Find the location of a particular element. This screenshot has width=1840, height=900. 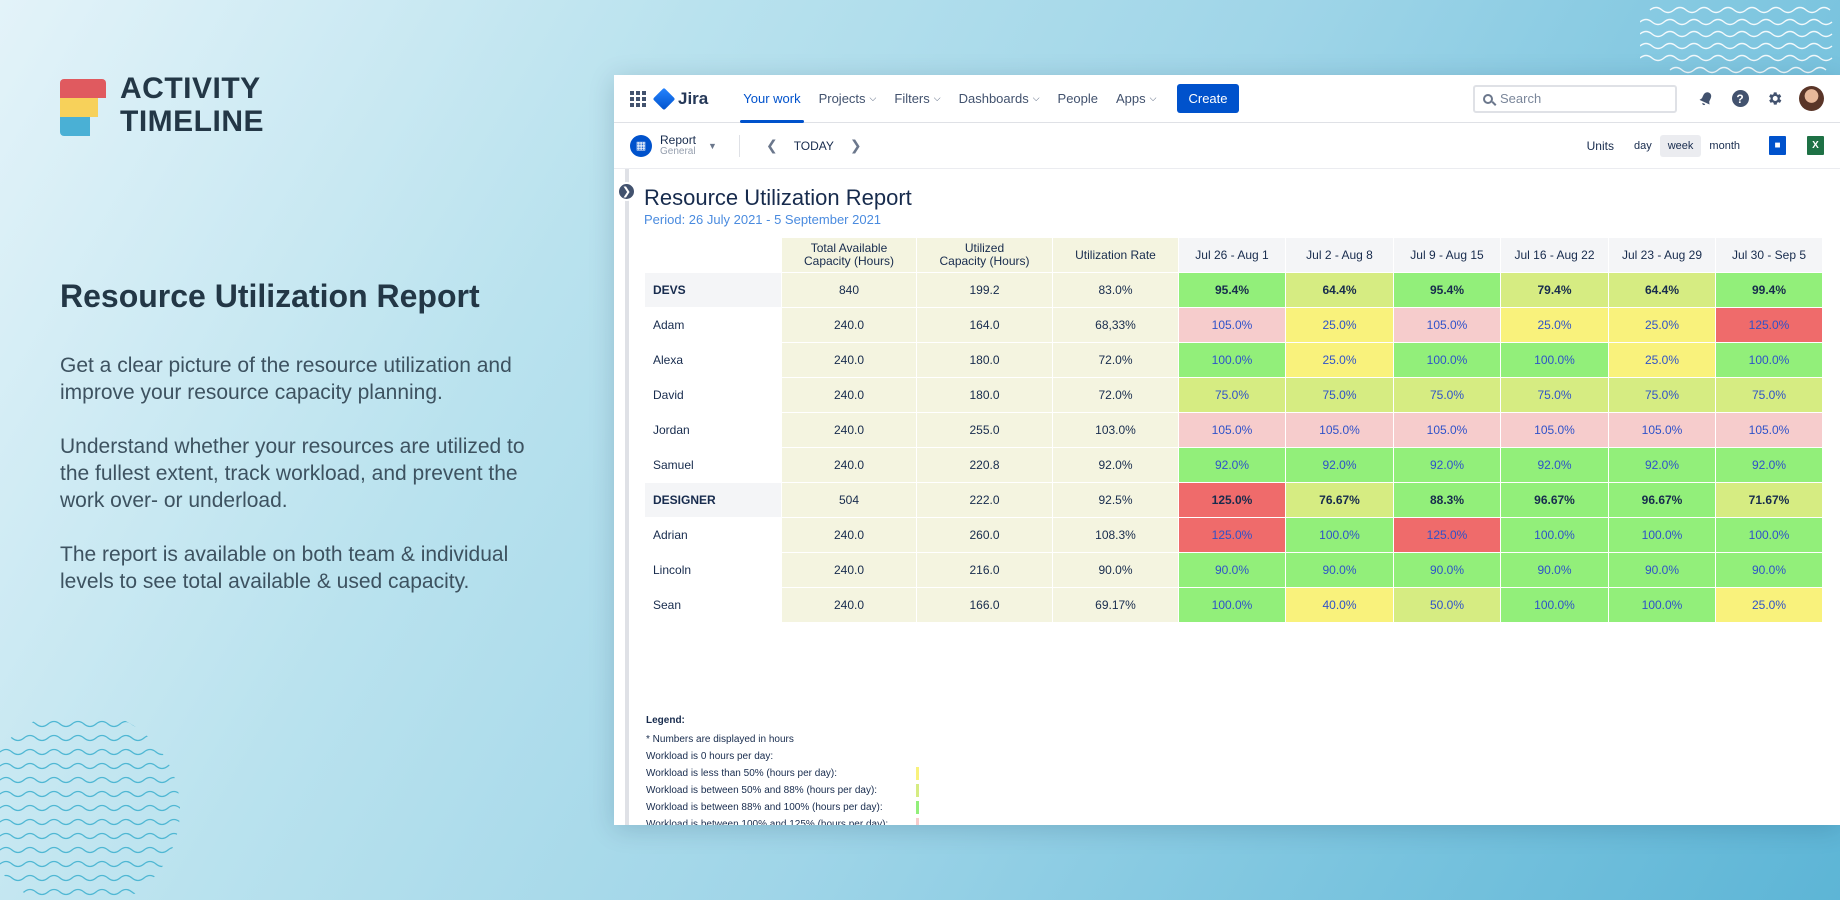

export-pdf-icon: ■ is located at coordinates (1777, 145).